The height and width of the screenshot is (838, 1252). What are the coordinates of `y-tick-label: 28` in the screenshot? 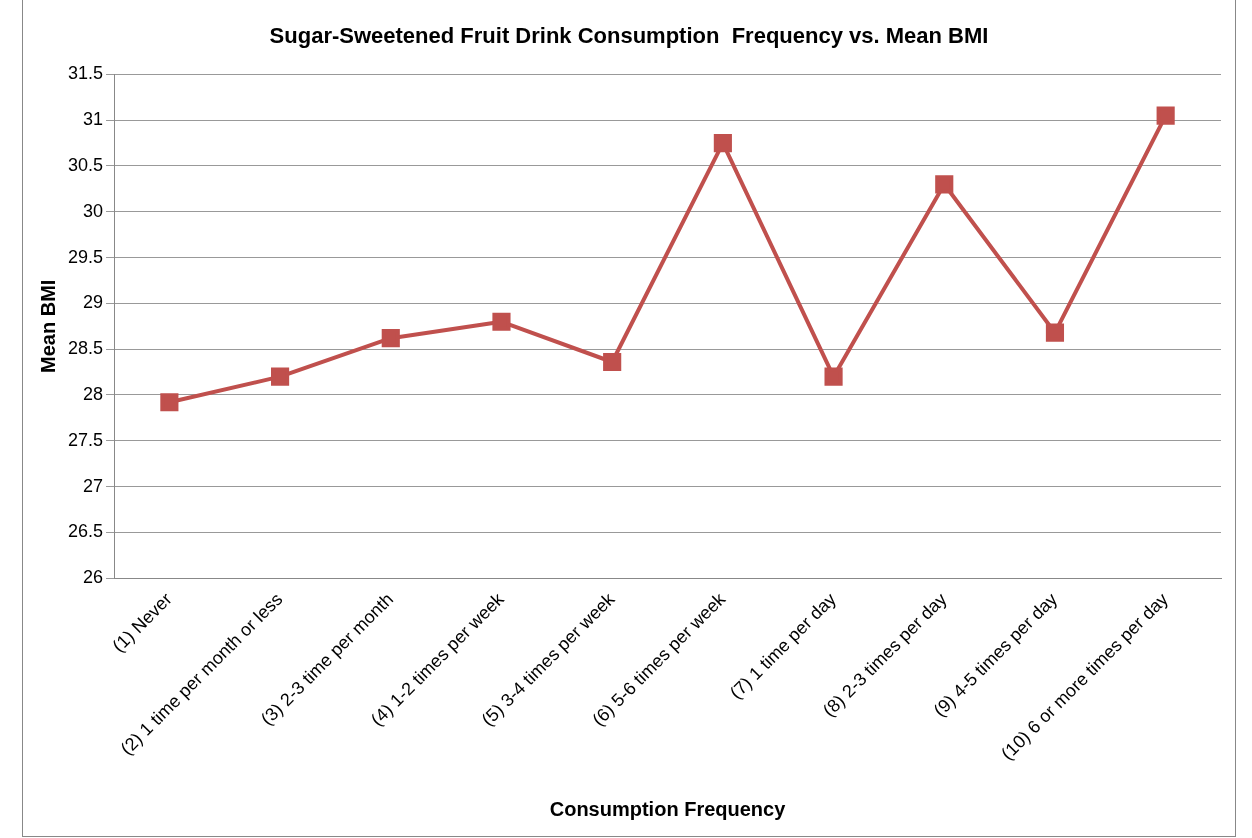 It's located at (93, 393).